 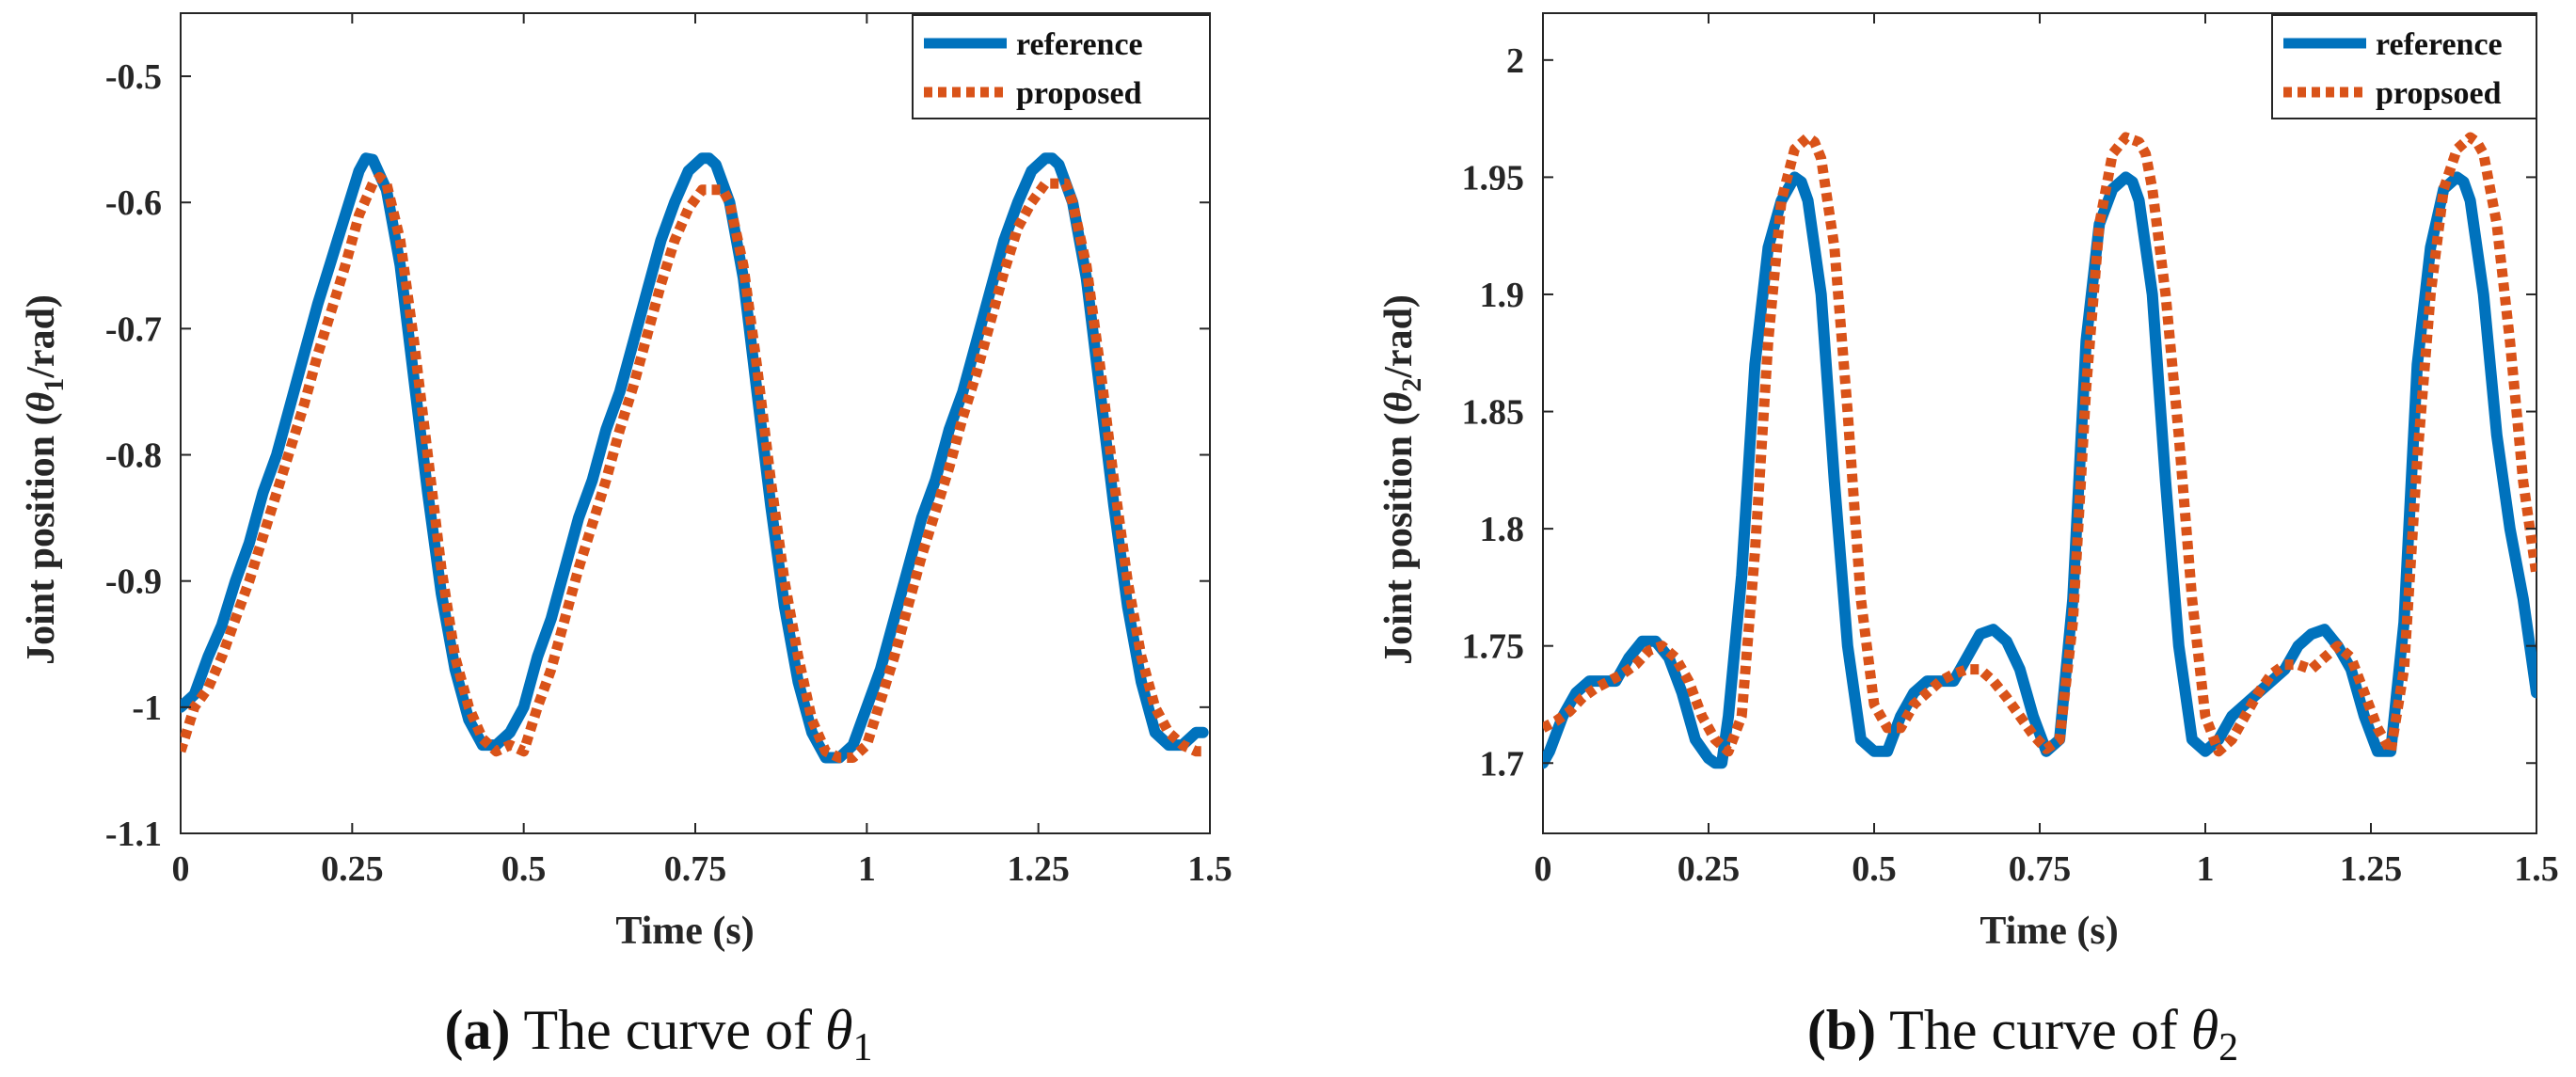 I want to click on panel-a-x-tick-label: 0, so click(x=181, y=869).